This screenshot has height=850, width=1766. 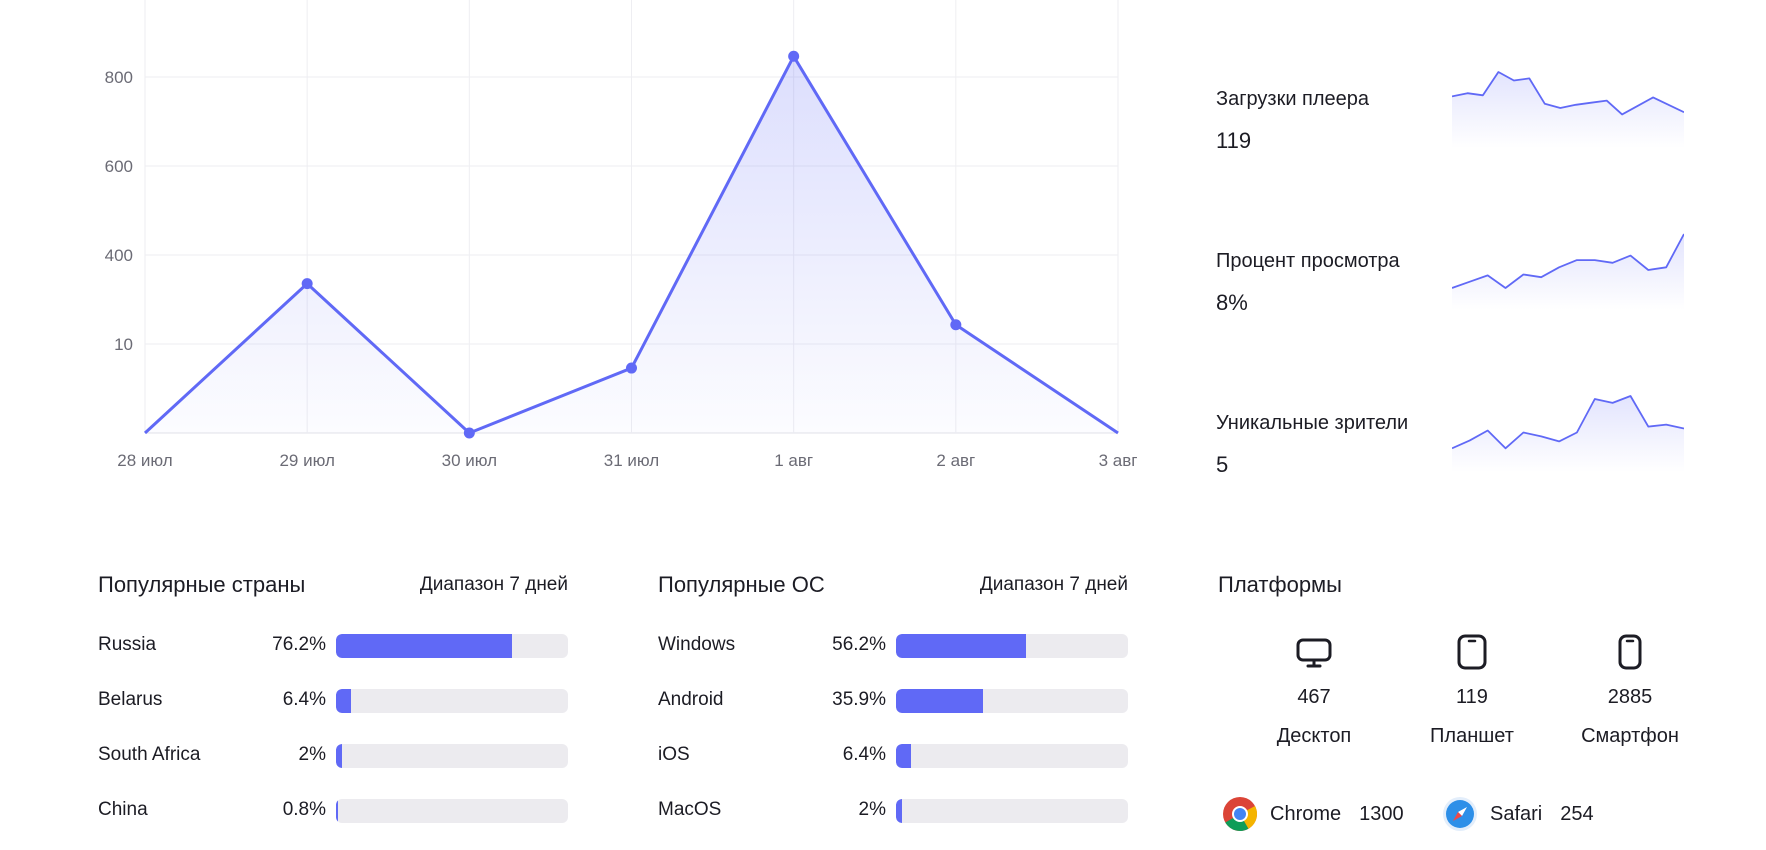 What do you see at coordinates (1314, 697) in the screenshot?
I see `platform-count: 467` at bounding box center [1314, 697].